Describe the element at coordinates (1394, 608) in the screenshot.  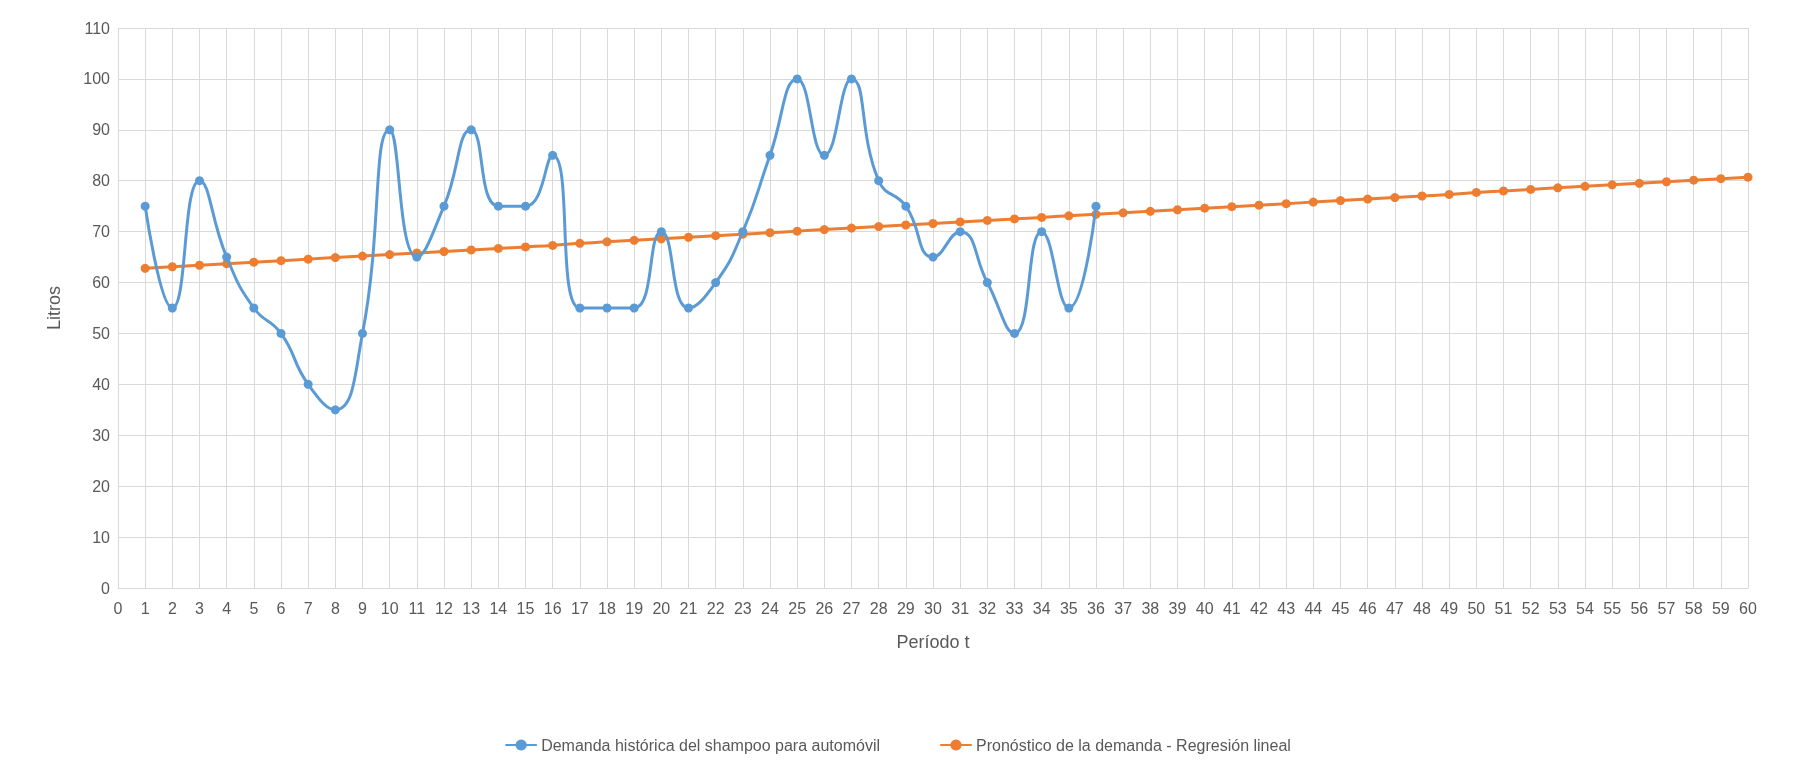
I see `x-tick-label: 47` at that location.